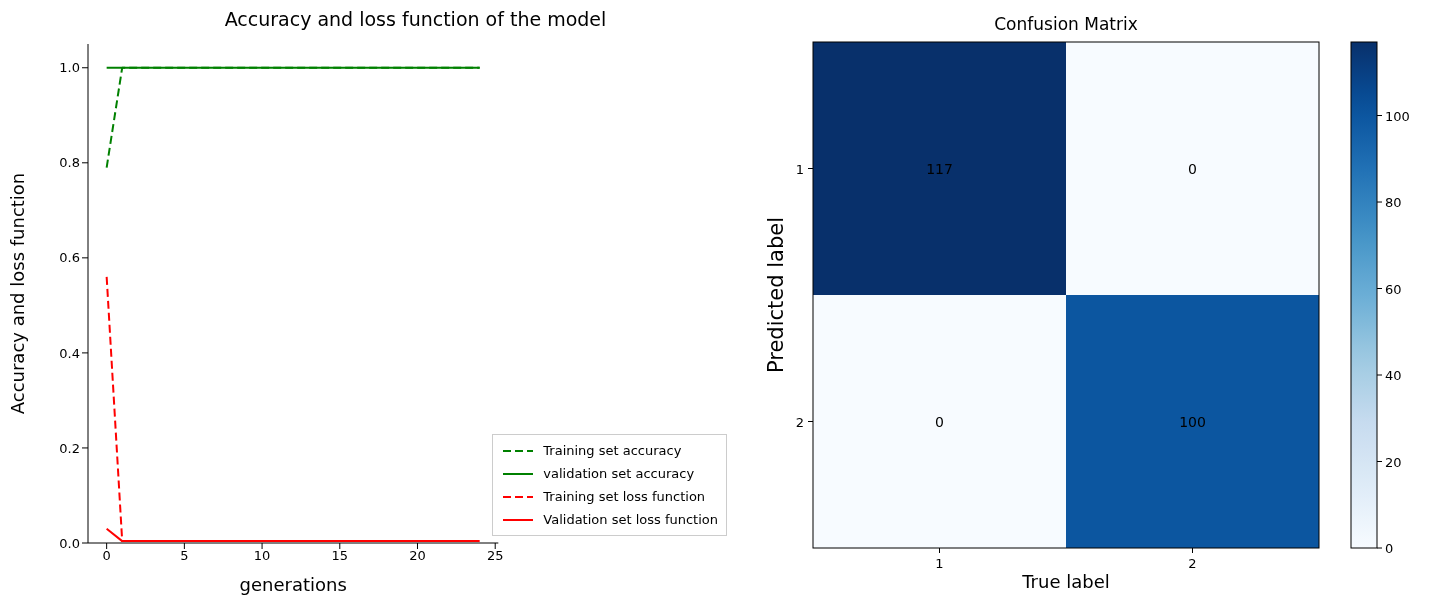  I want to click on x-tick-label: 20, so click(417, 556).